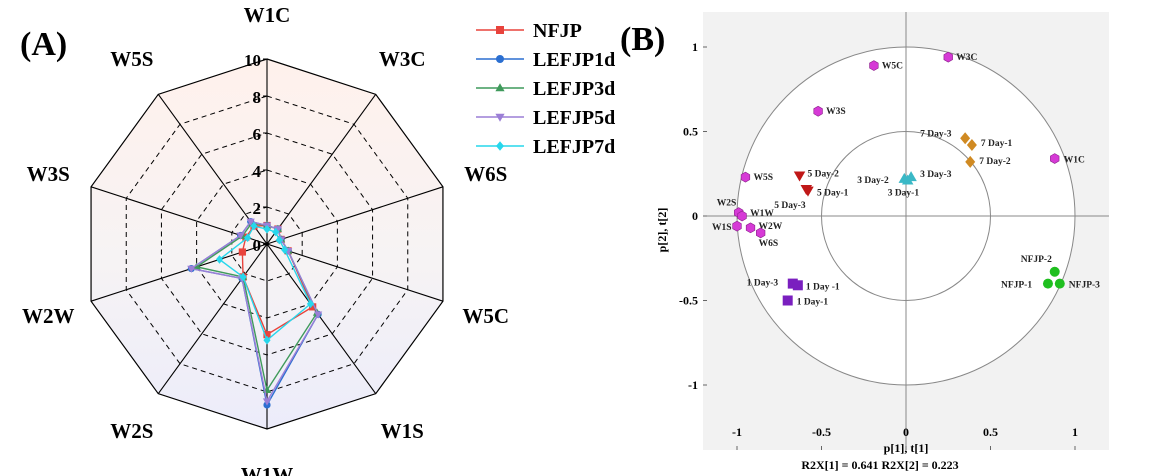 This screenshot has height=476, width=1149. I want to click on series-point-lefjp3d-w2w, so click(196, 266).